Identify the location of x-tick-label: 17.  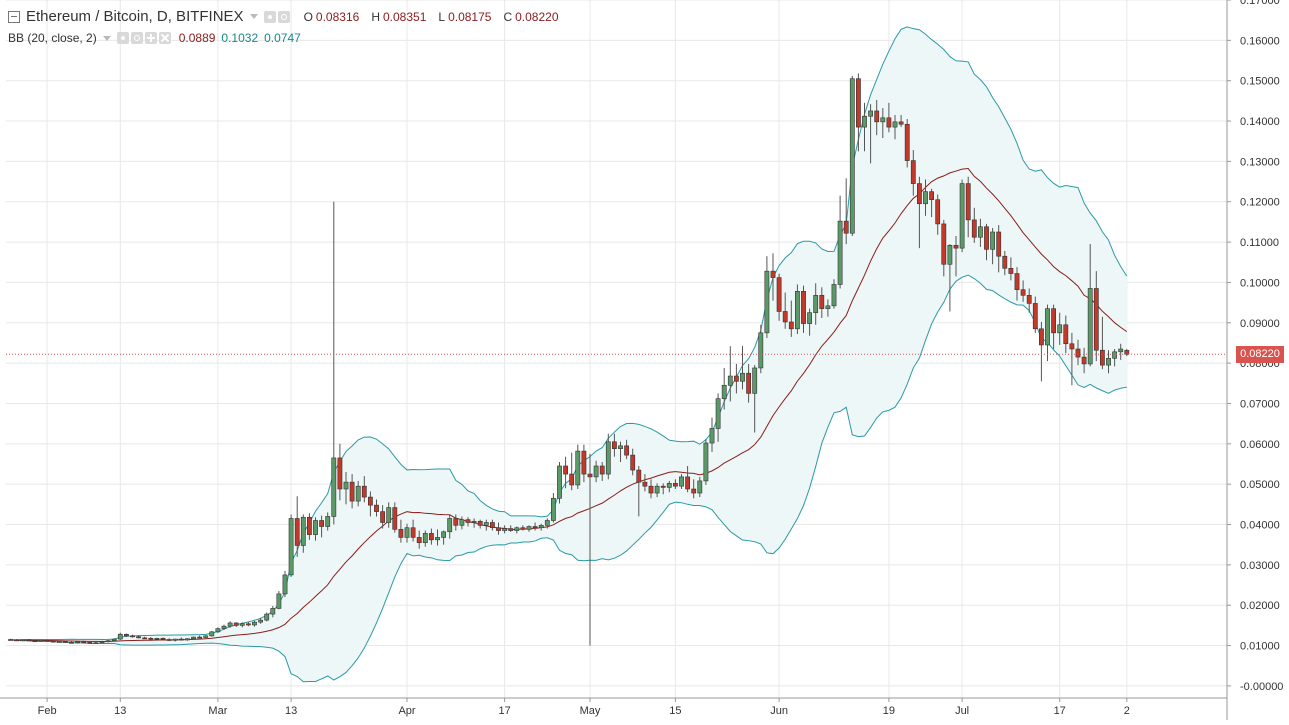
(504, 711).